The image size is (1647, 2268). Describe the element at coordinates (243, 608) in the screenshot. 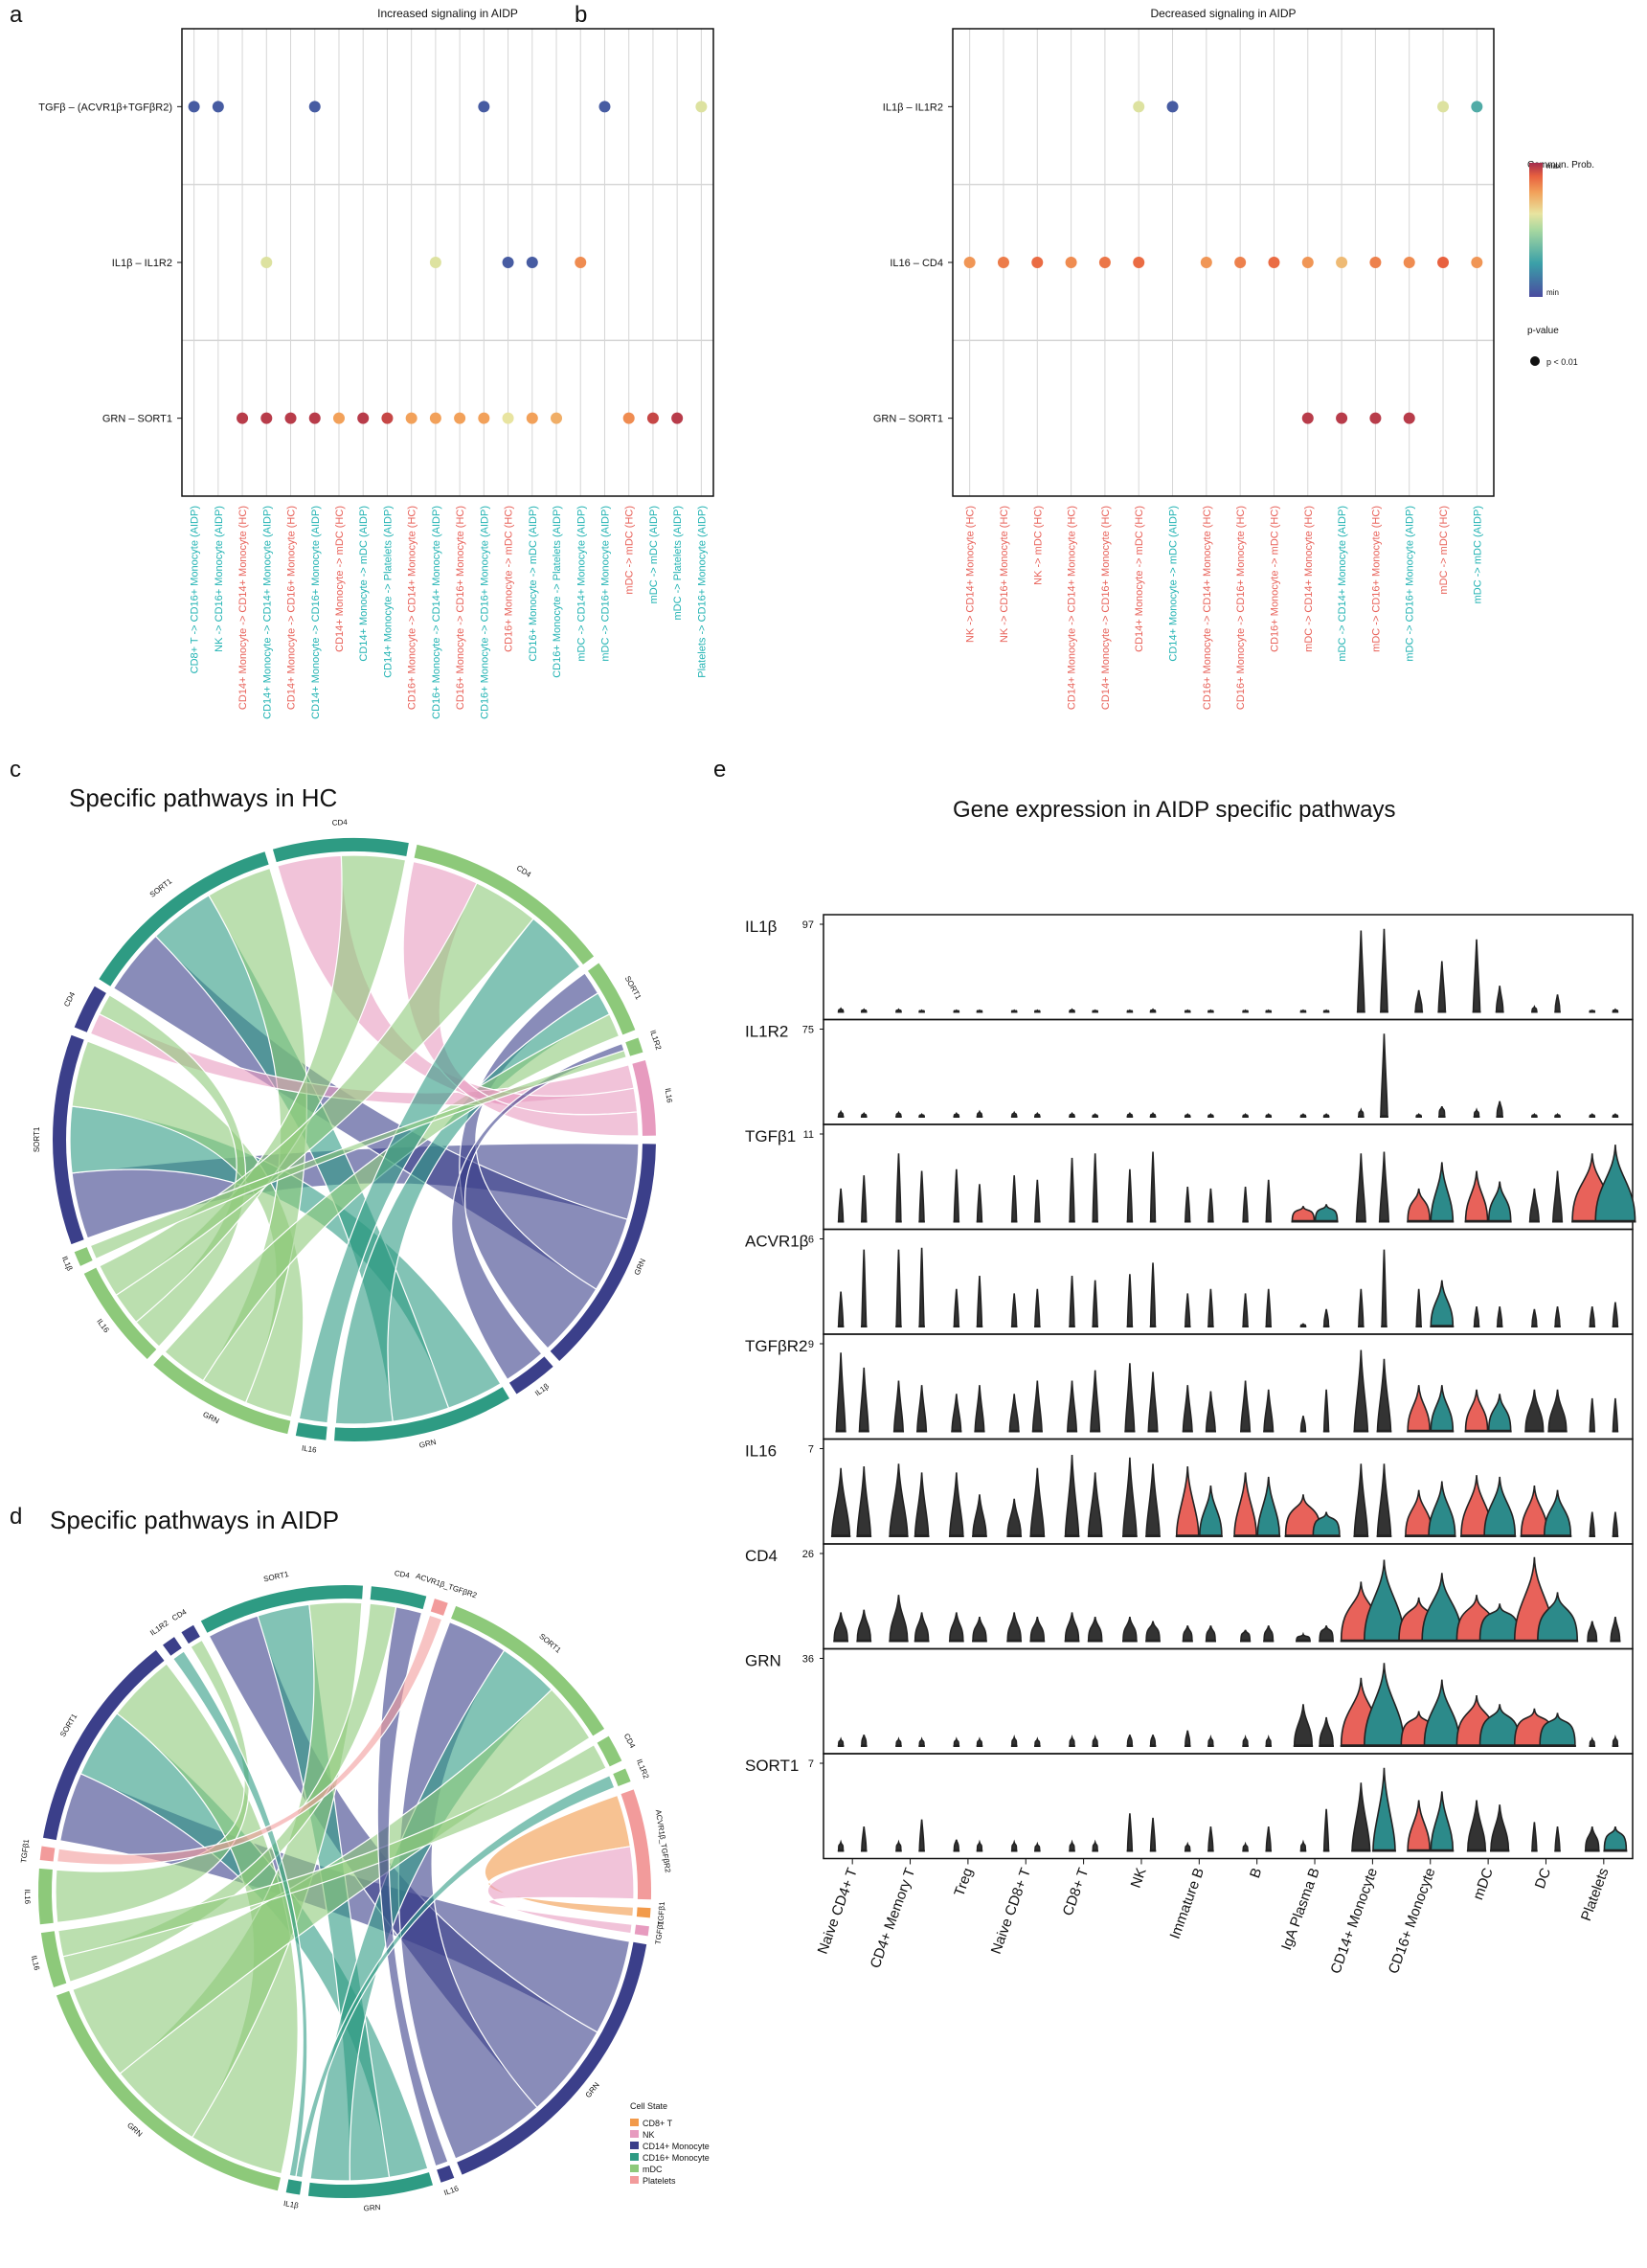

I see `x-tick-label: CD14+ Monocyte -> CD14+ Monocyte (HC)` at that location.